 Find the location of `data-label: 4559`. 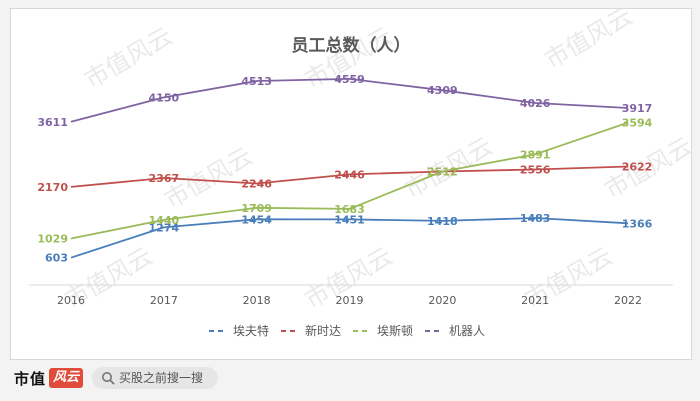

data-label: 4559 is located at coordinates (349, 79).